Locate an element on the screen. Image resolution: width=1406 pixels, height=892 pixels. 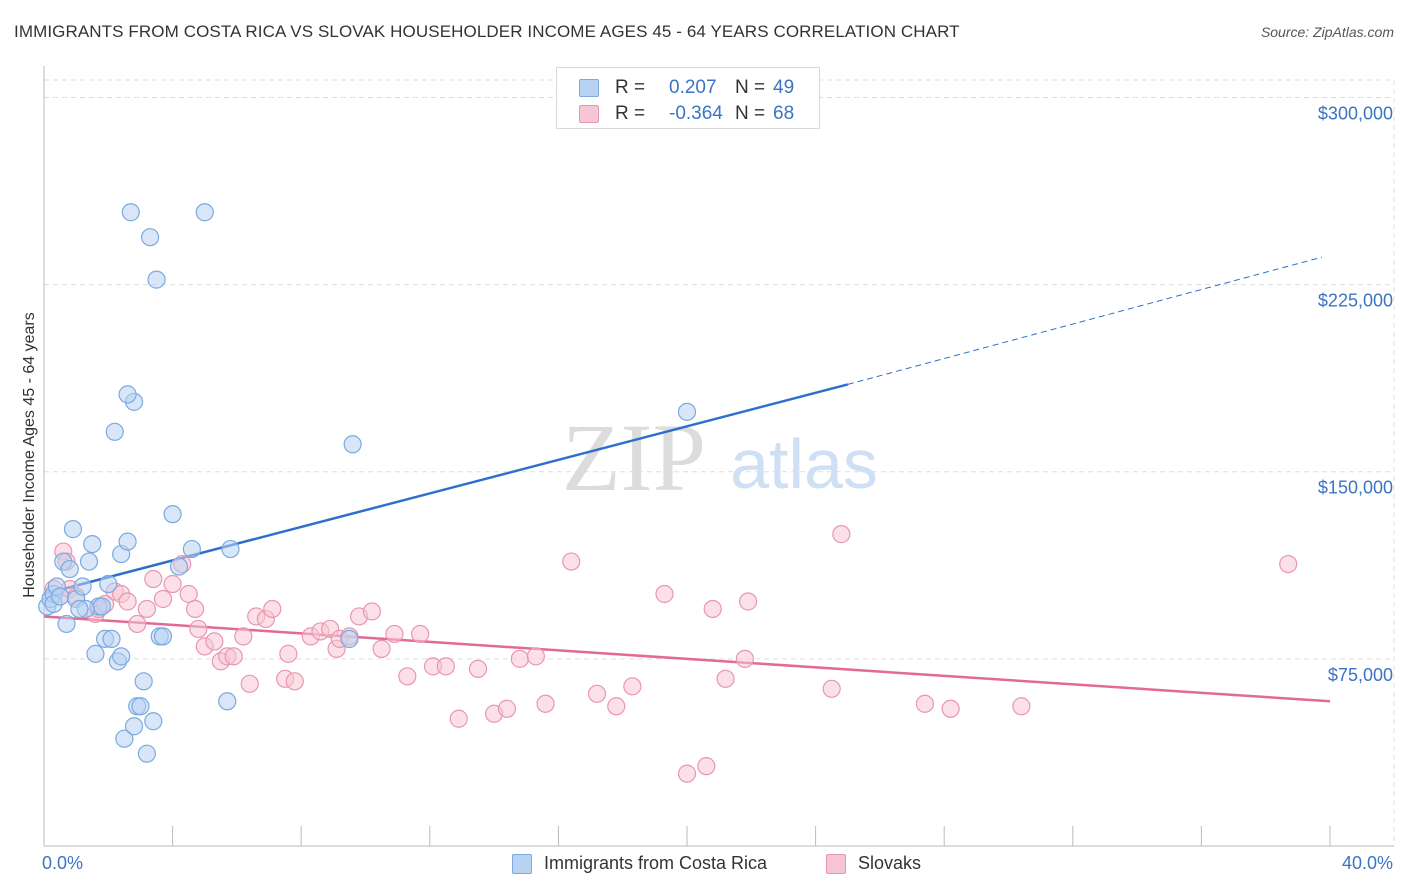
correlation-legend: R = 0.207 N = 49 R = -0.364 N = 68 is located at coordinates (688, 98).